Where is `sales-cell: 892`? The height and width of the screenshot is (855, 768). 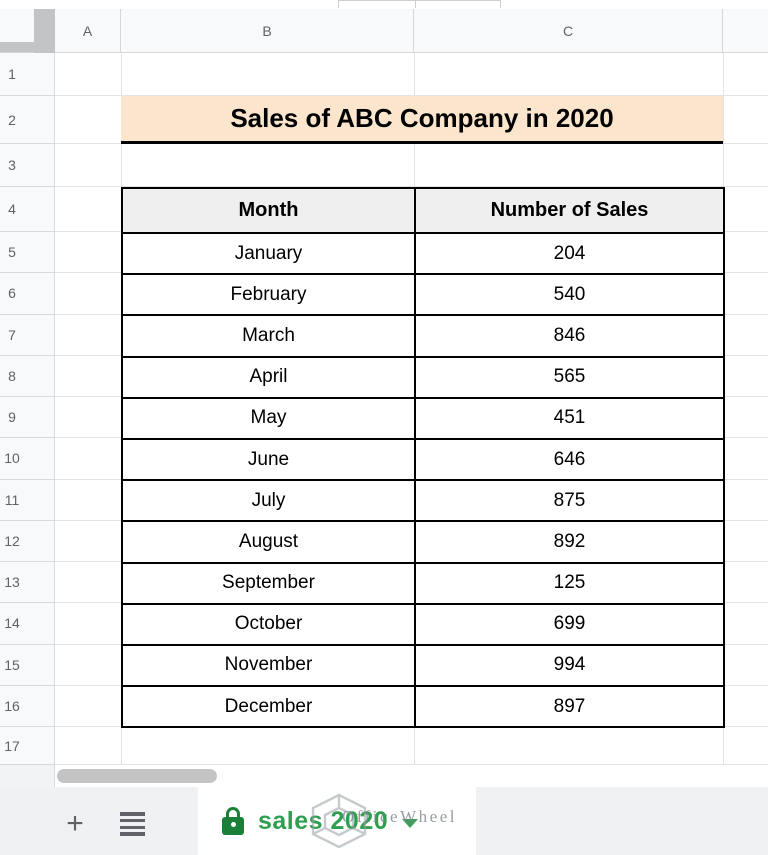 sales-cell: 892 is located at coordinates (569, 542).